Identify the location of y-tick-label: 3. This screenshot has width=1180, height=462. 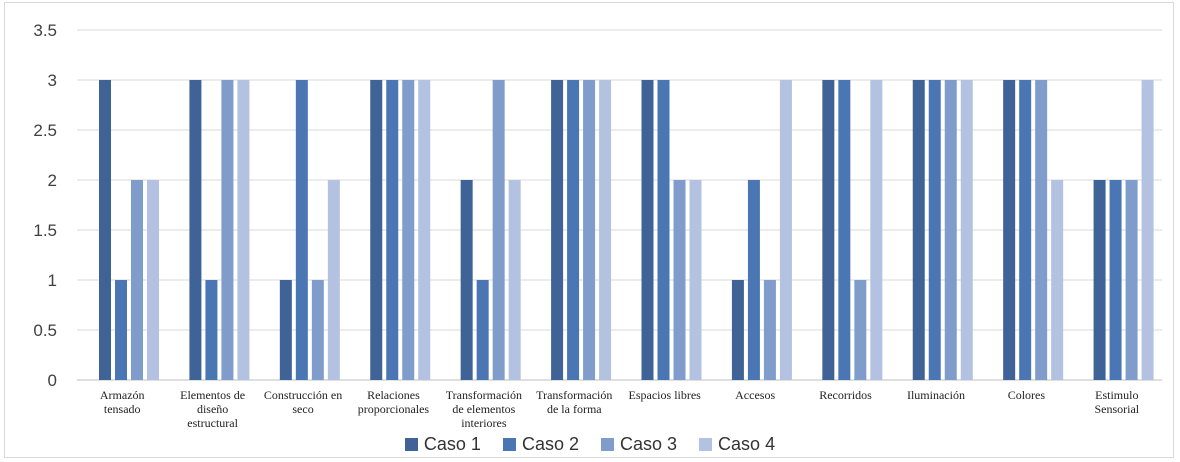
(52, 80).